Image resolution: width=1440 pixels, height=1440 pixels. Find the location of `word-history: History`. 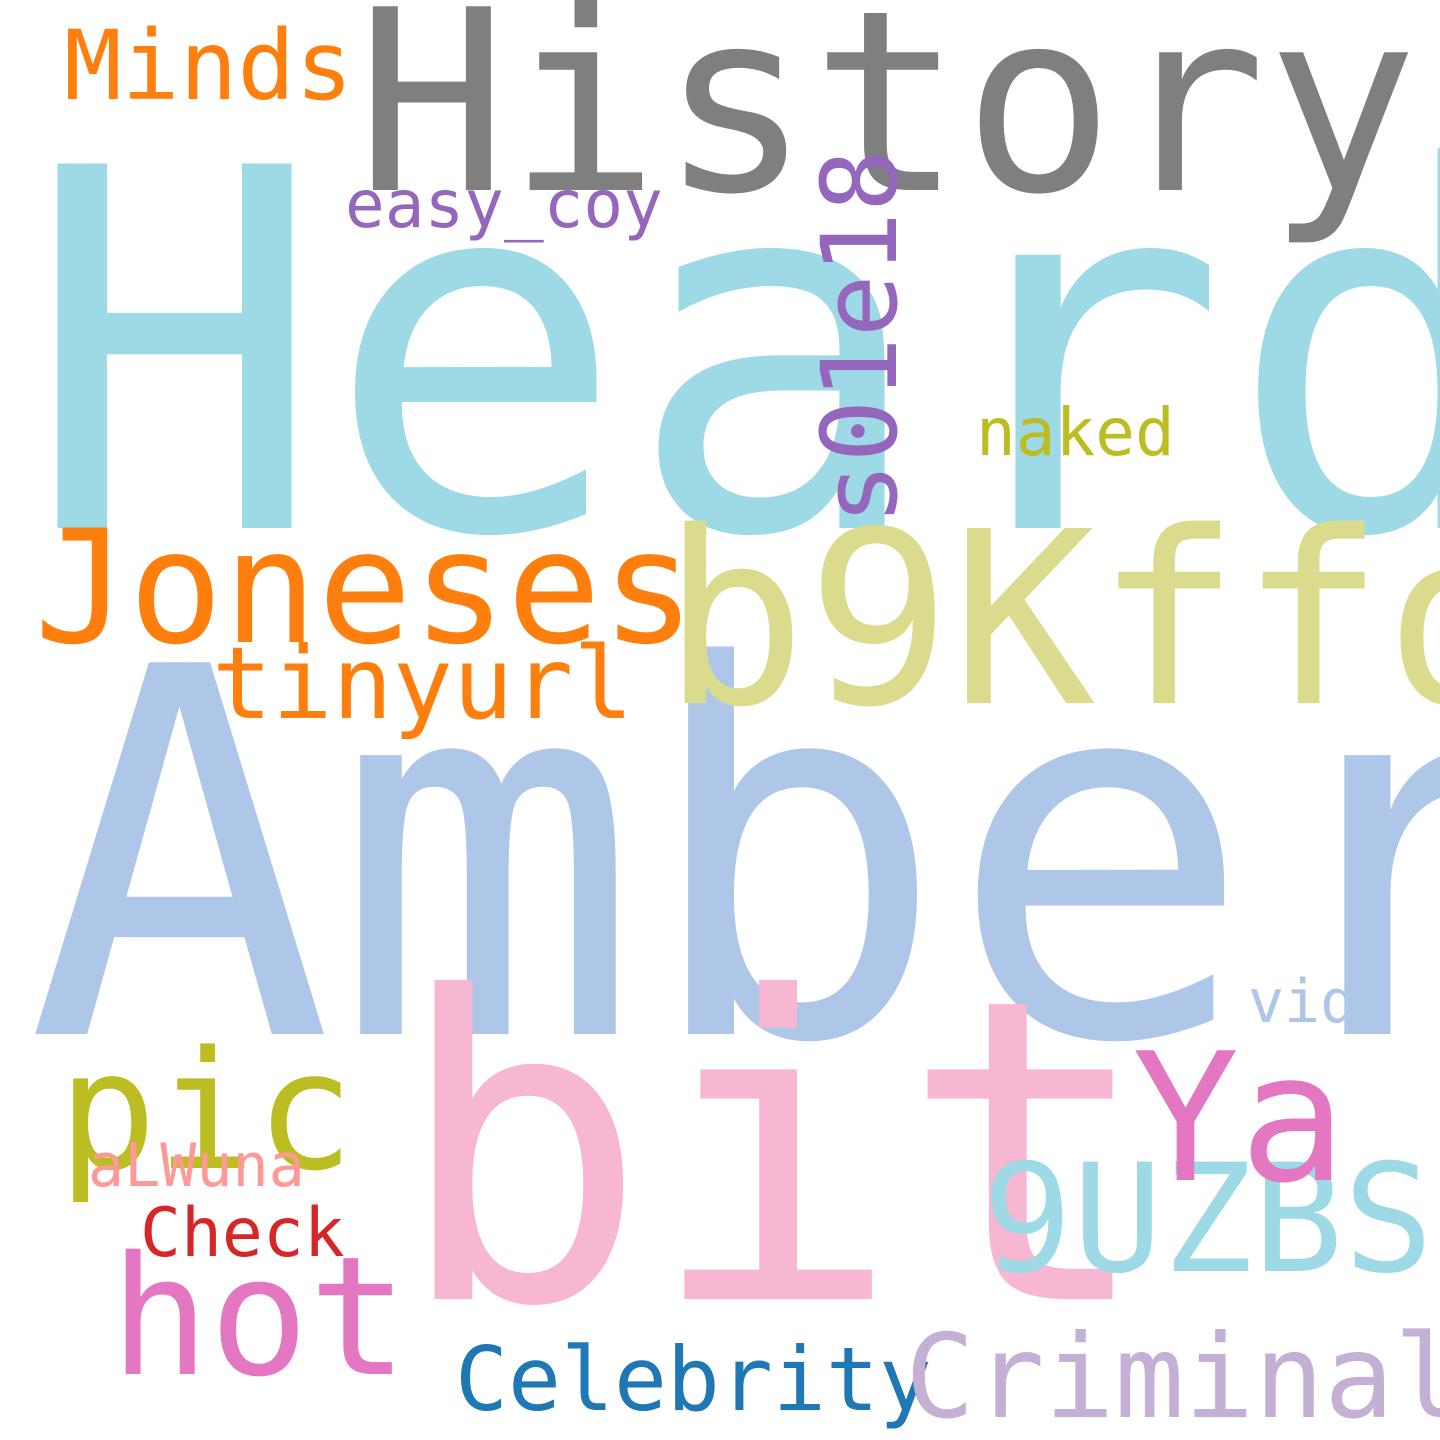

word-history: History is located at coordinates (887, 125).